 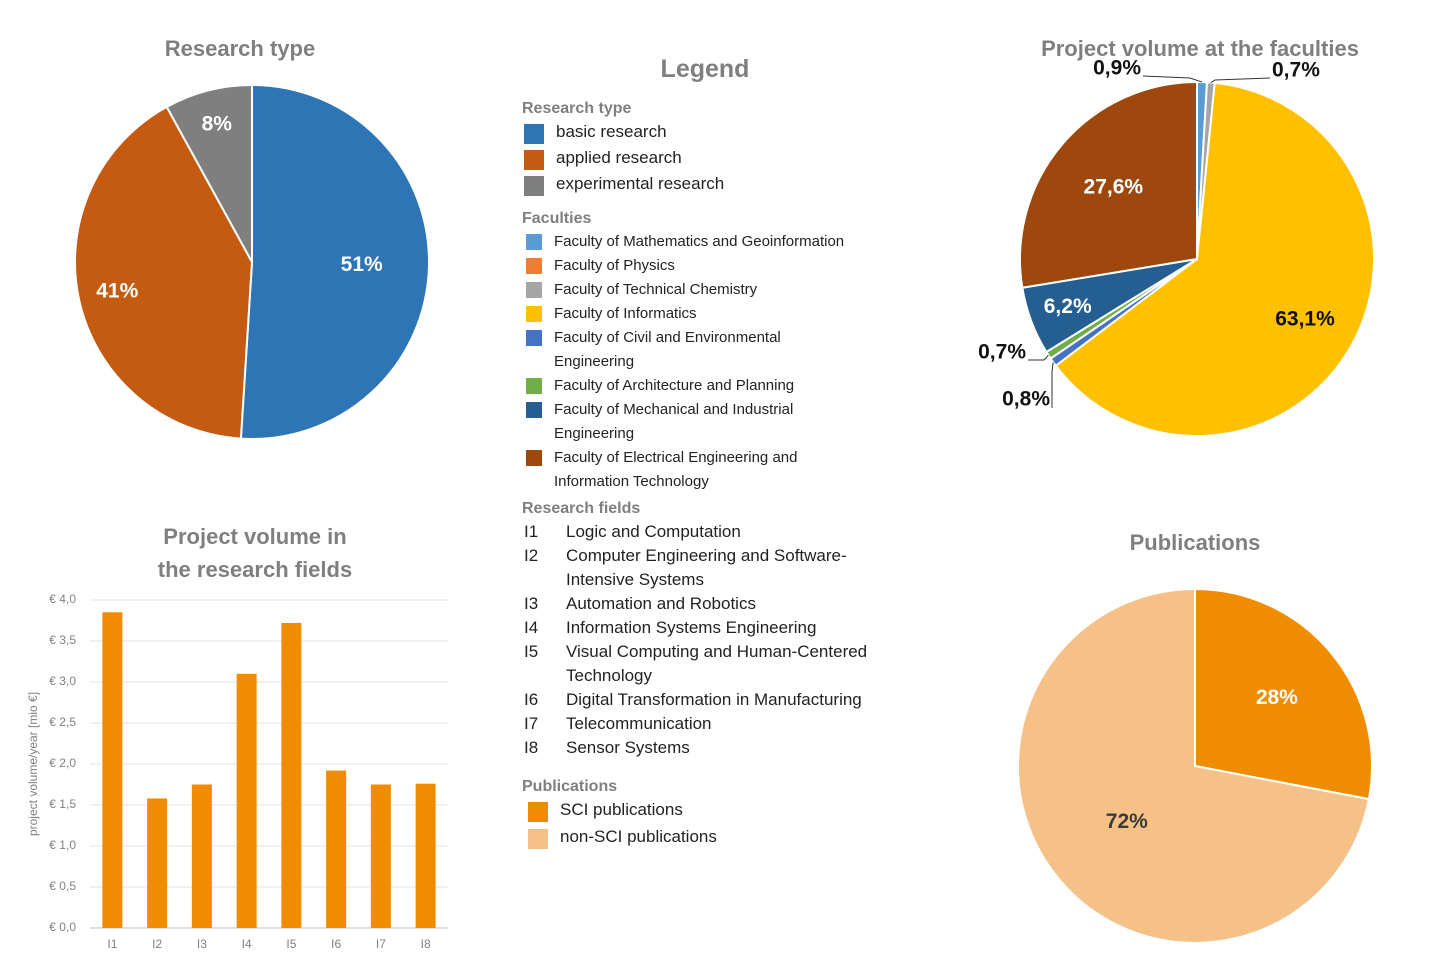 What do you see at coordinates (730, 811) in the screenshot?
I see `legend-item-sci: SCI publications` at bounding box center [730, 811].